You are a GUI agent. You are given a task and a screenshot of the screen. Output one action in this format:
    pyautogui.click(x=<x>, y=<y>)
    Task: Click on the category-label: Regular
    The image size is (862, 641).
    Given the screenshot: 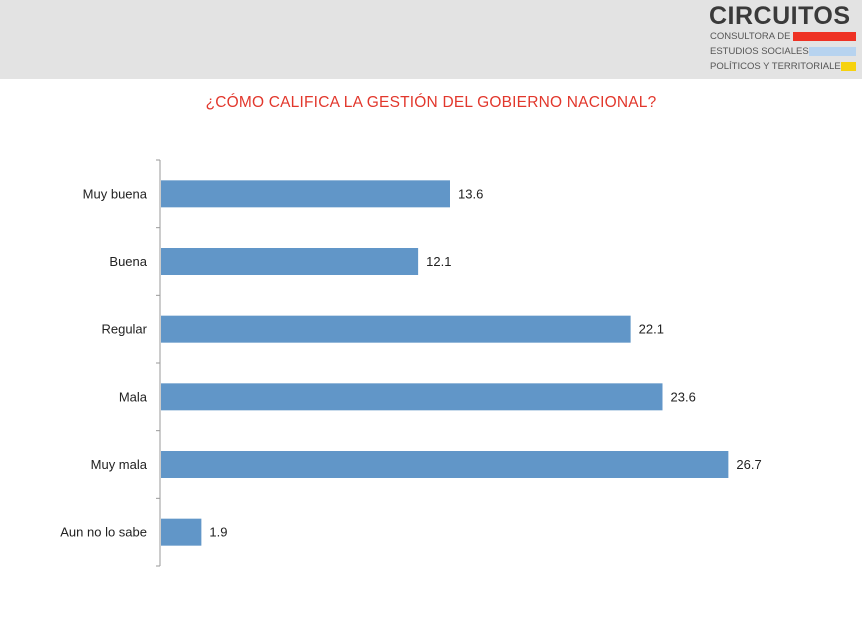 What is the action you would take?
    pyautogui.click(x=124, y=329)
    